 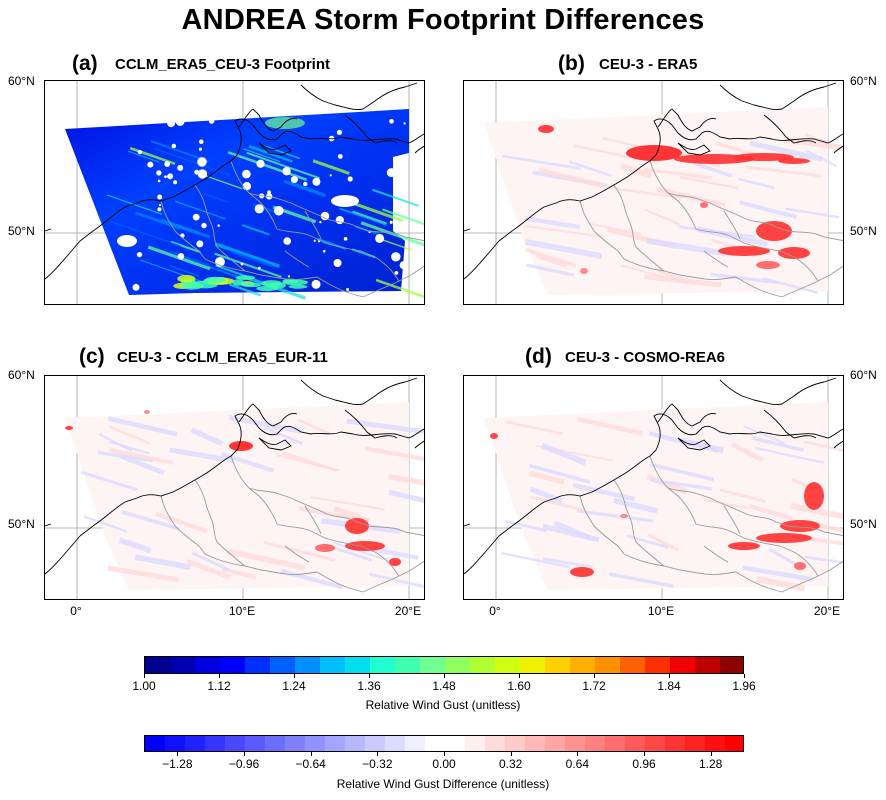 What do you see at coordinates (267, 288) in the screenshot?
I see `gust-hotspot` at bounding box center [267, 288].